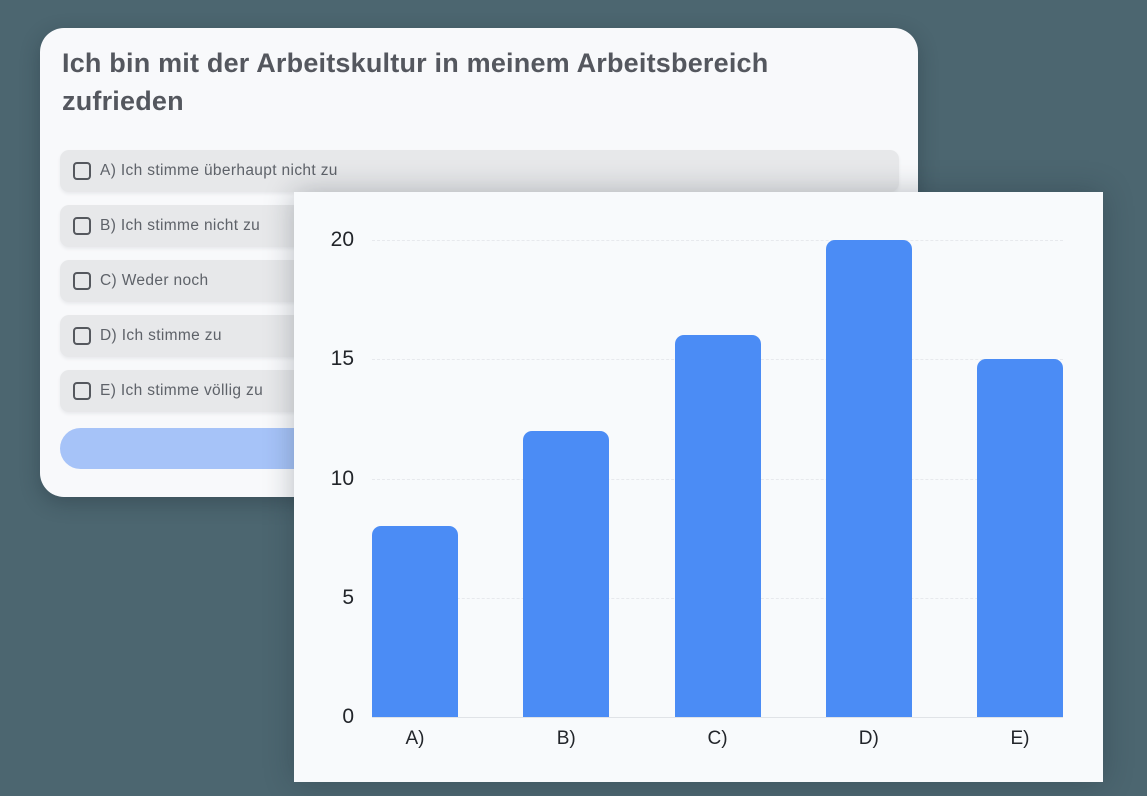 This screenshot has width=1147, height=796. I want to click on y-axis-tick-label: 5, so click(348, 597).